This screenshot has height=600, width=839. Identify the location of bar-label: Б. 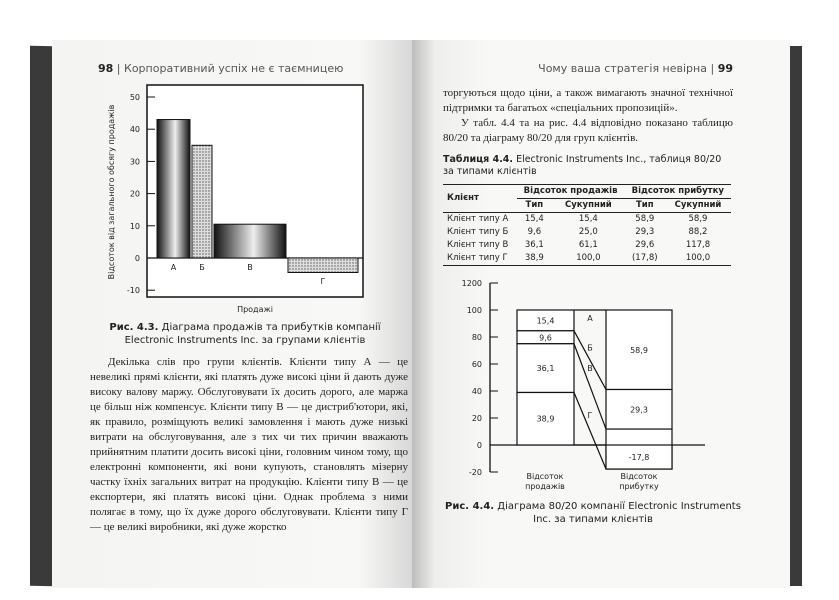
(202, 267).